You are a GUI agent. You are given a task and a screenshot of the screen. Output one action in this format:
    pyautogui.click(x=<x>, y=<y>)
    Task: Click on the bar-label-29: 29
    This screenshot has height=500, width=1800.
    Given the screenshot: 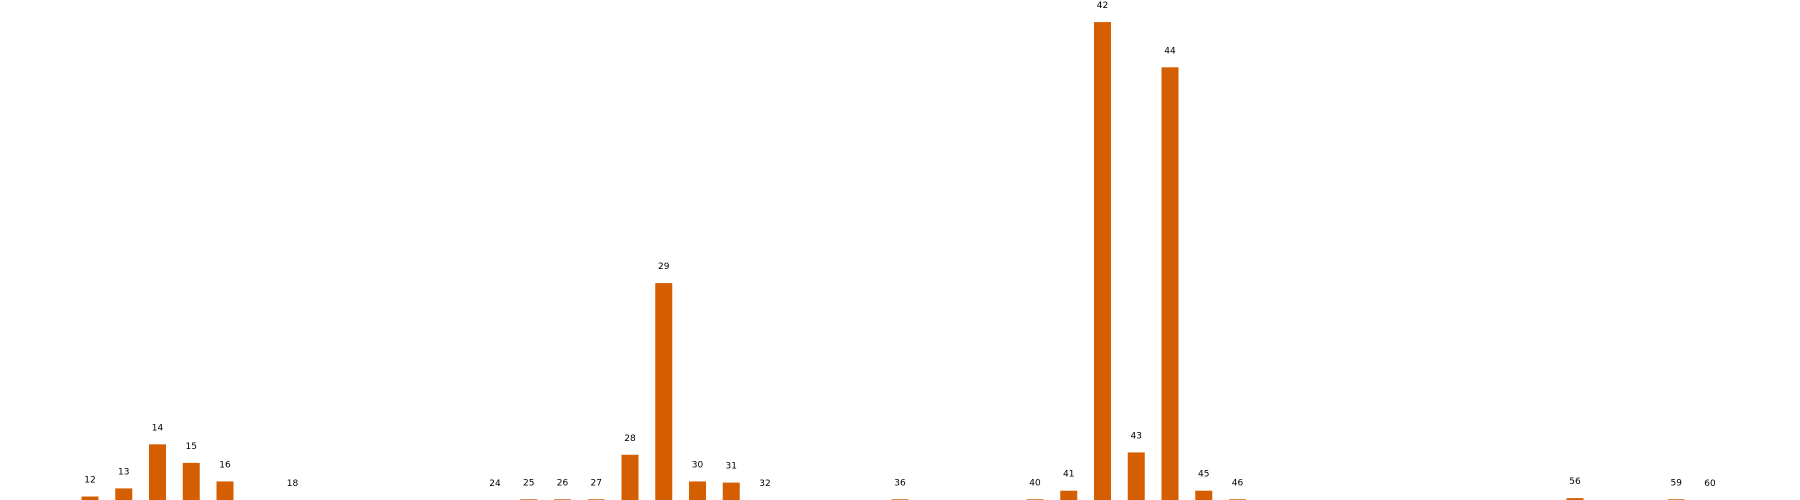 What is the action you would take?
    pyautogui.click(x=664, y=267)
    